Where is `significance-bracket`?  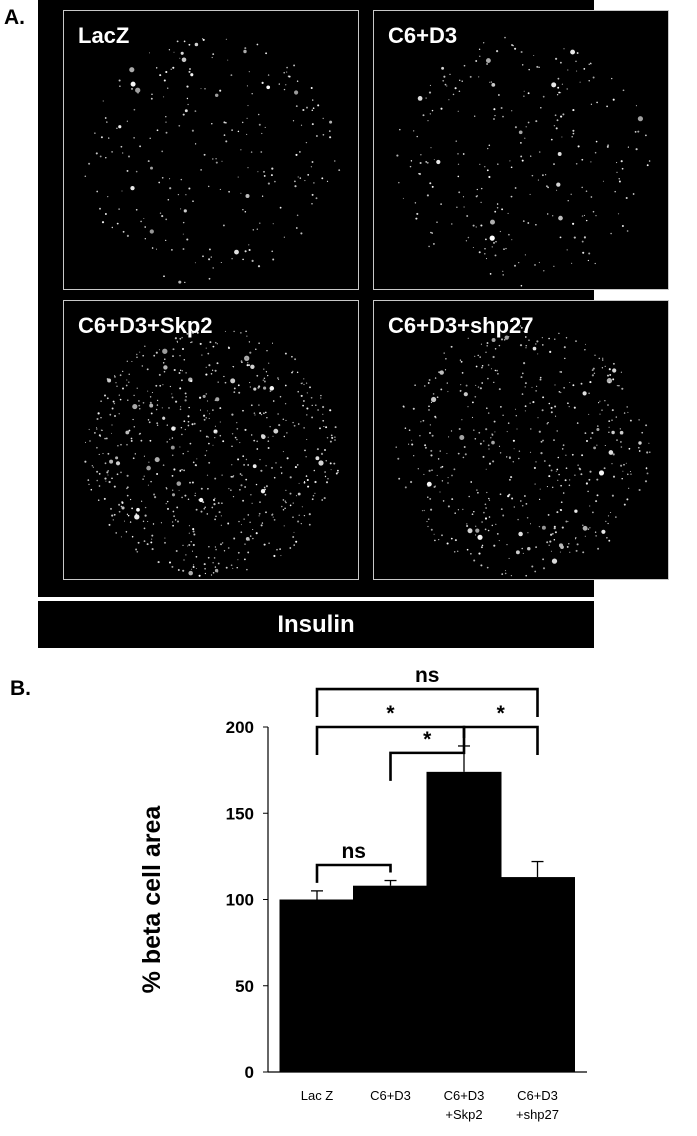 significance-bracket is located at coordinates (390, 740).